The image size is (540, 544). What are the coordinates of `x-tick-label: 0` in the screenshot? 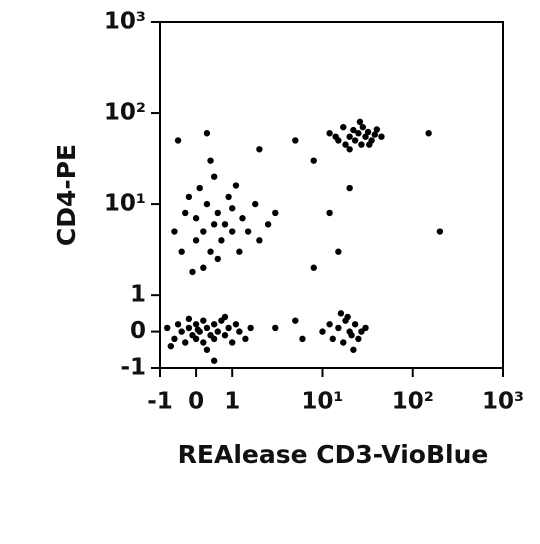 It's located at (196, 402).